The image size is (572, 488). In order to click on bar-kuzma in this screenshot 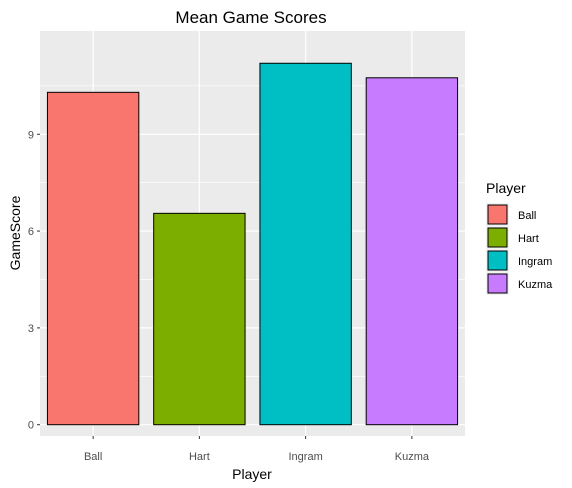, I will do `click(412, 251)`.